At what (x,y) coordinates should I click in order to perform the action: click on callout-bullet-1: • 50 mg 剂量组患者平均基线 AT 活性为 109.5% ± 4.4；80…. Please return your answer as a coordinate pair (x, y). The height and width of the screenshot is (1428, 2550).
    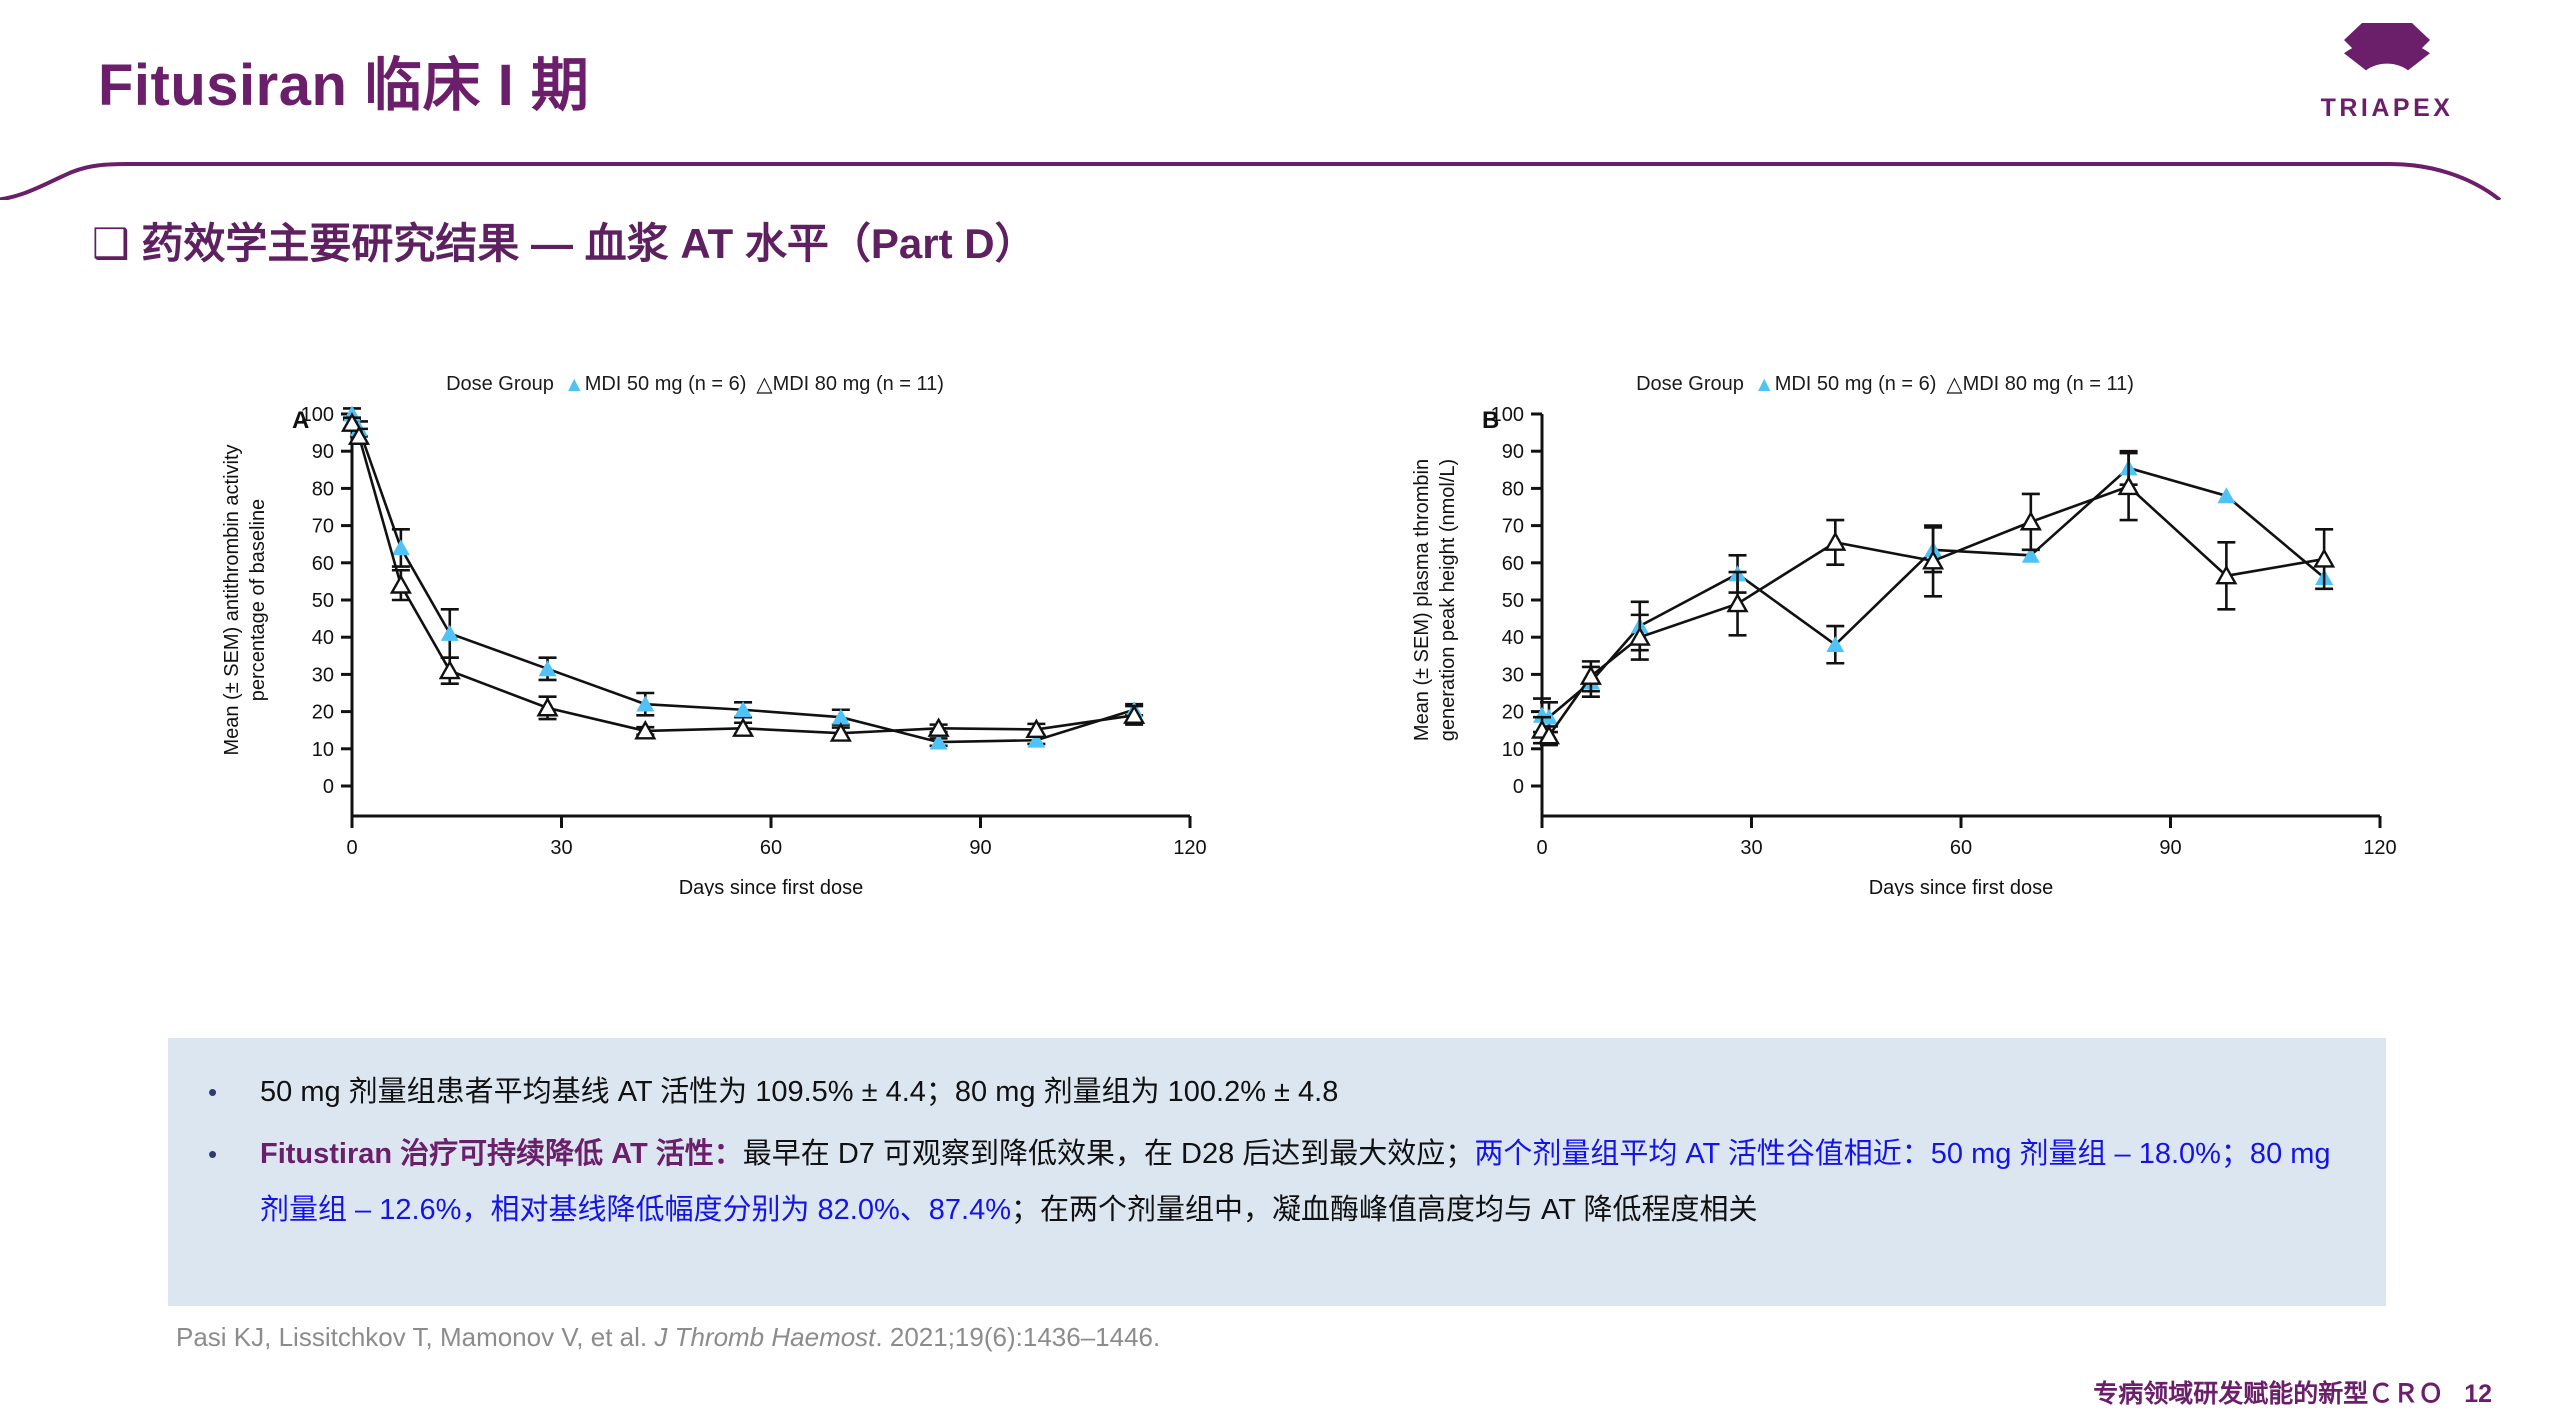
    Looking at the image, I should click on (1277, 1092).